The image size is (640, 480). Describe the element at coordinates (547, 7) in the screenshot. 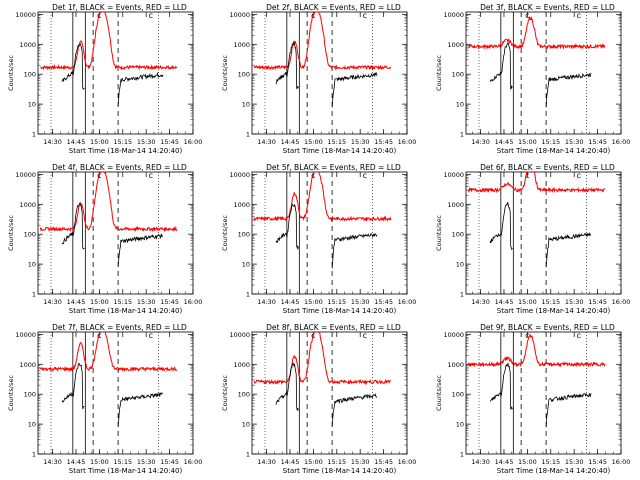

I see `panel-title: Det 3f, BLACK = Events, RED = LLD` at that location.